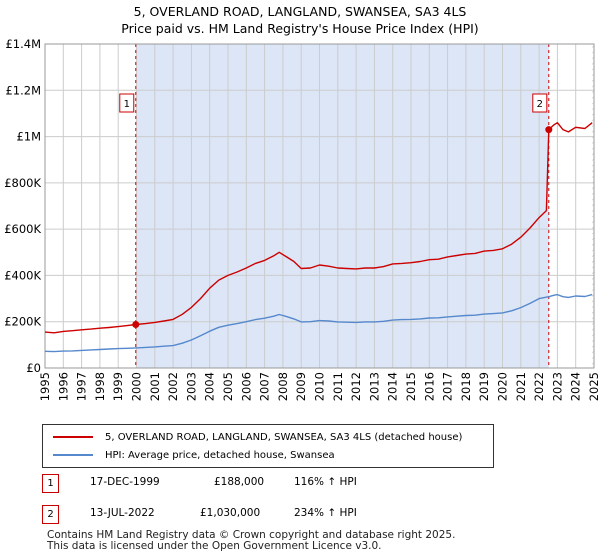  Describe the element at coordinates (429, 386) in the screenshot. I see `x-tick-label: 2016` at that location.